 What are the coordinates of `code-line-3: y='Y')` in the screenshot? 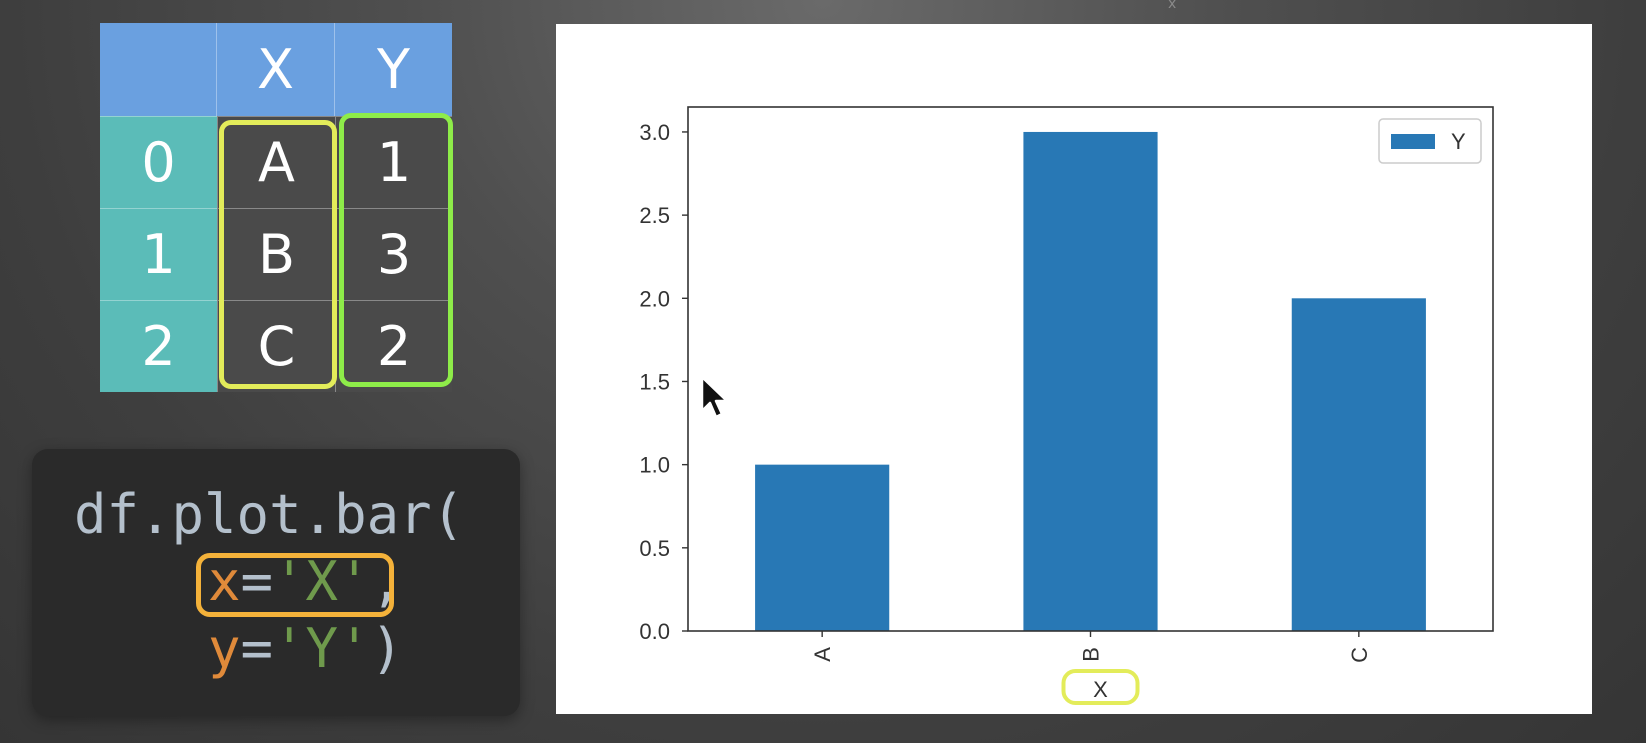 It's located at (305, 649).